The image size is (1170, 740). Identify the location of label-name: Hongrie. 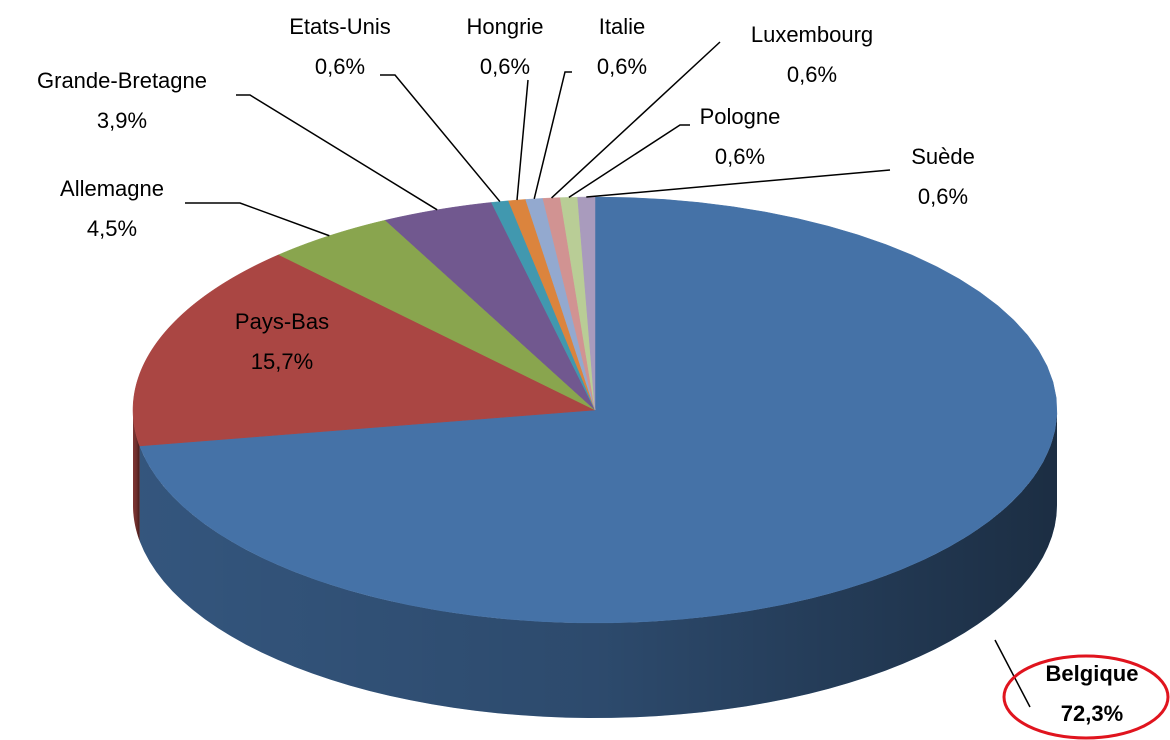
(504, 26).